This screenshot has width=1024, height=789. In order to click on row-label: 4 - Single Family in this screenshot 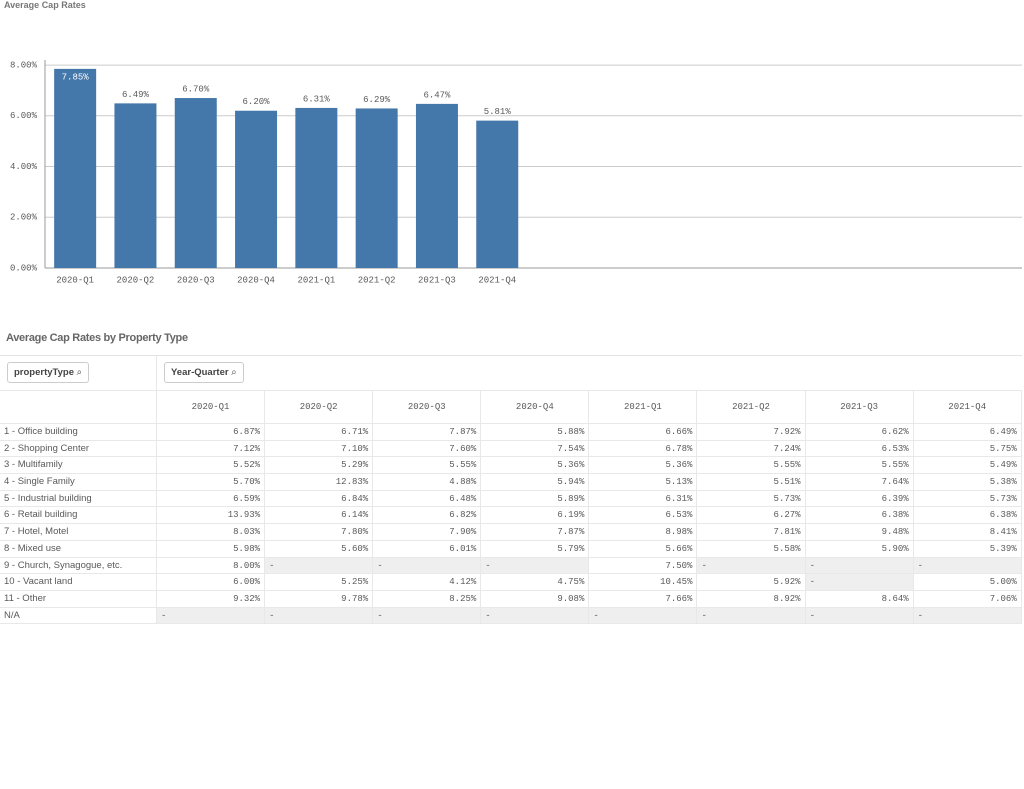, I will do `click(78, 482)`.